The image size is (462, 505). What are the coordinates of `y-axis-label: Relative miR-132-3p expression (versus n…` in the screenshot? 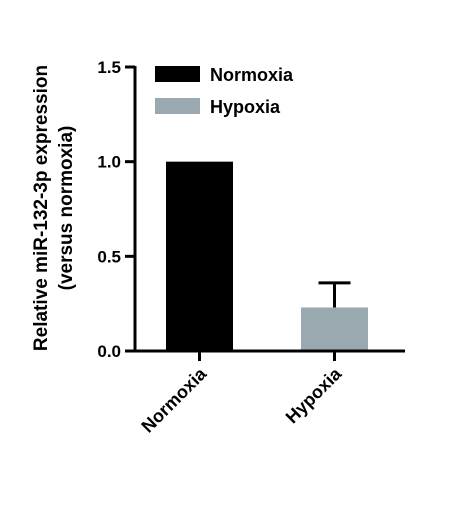 It's located at (54, 208).